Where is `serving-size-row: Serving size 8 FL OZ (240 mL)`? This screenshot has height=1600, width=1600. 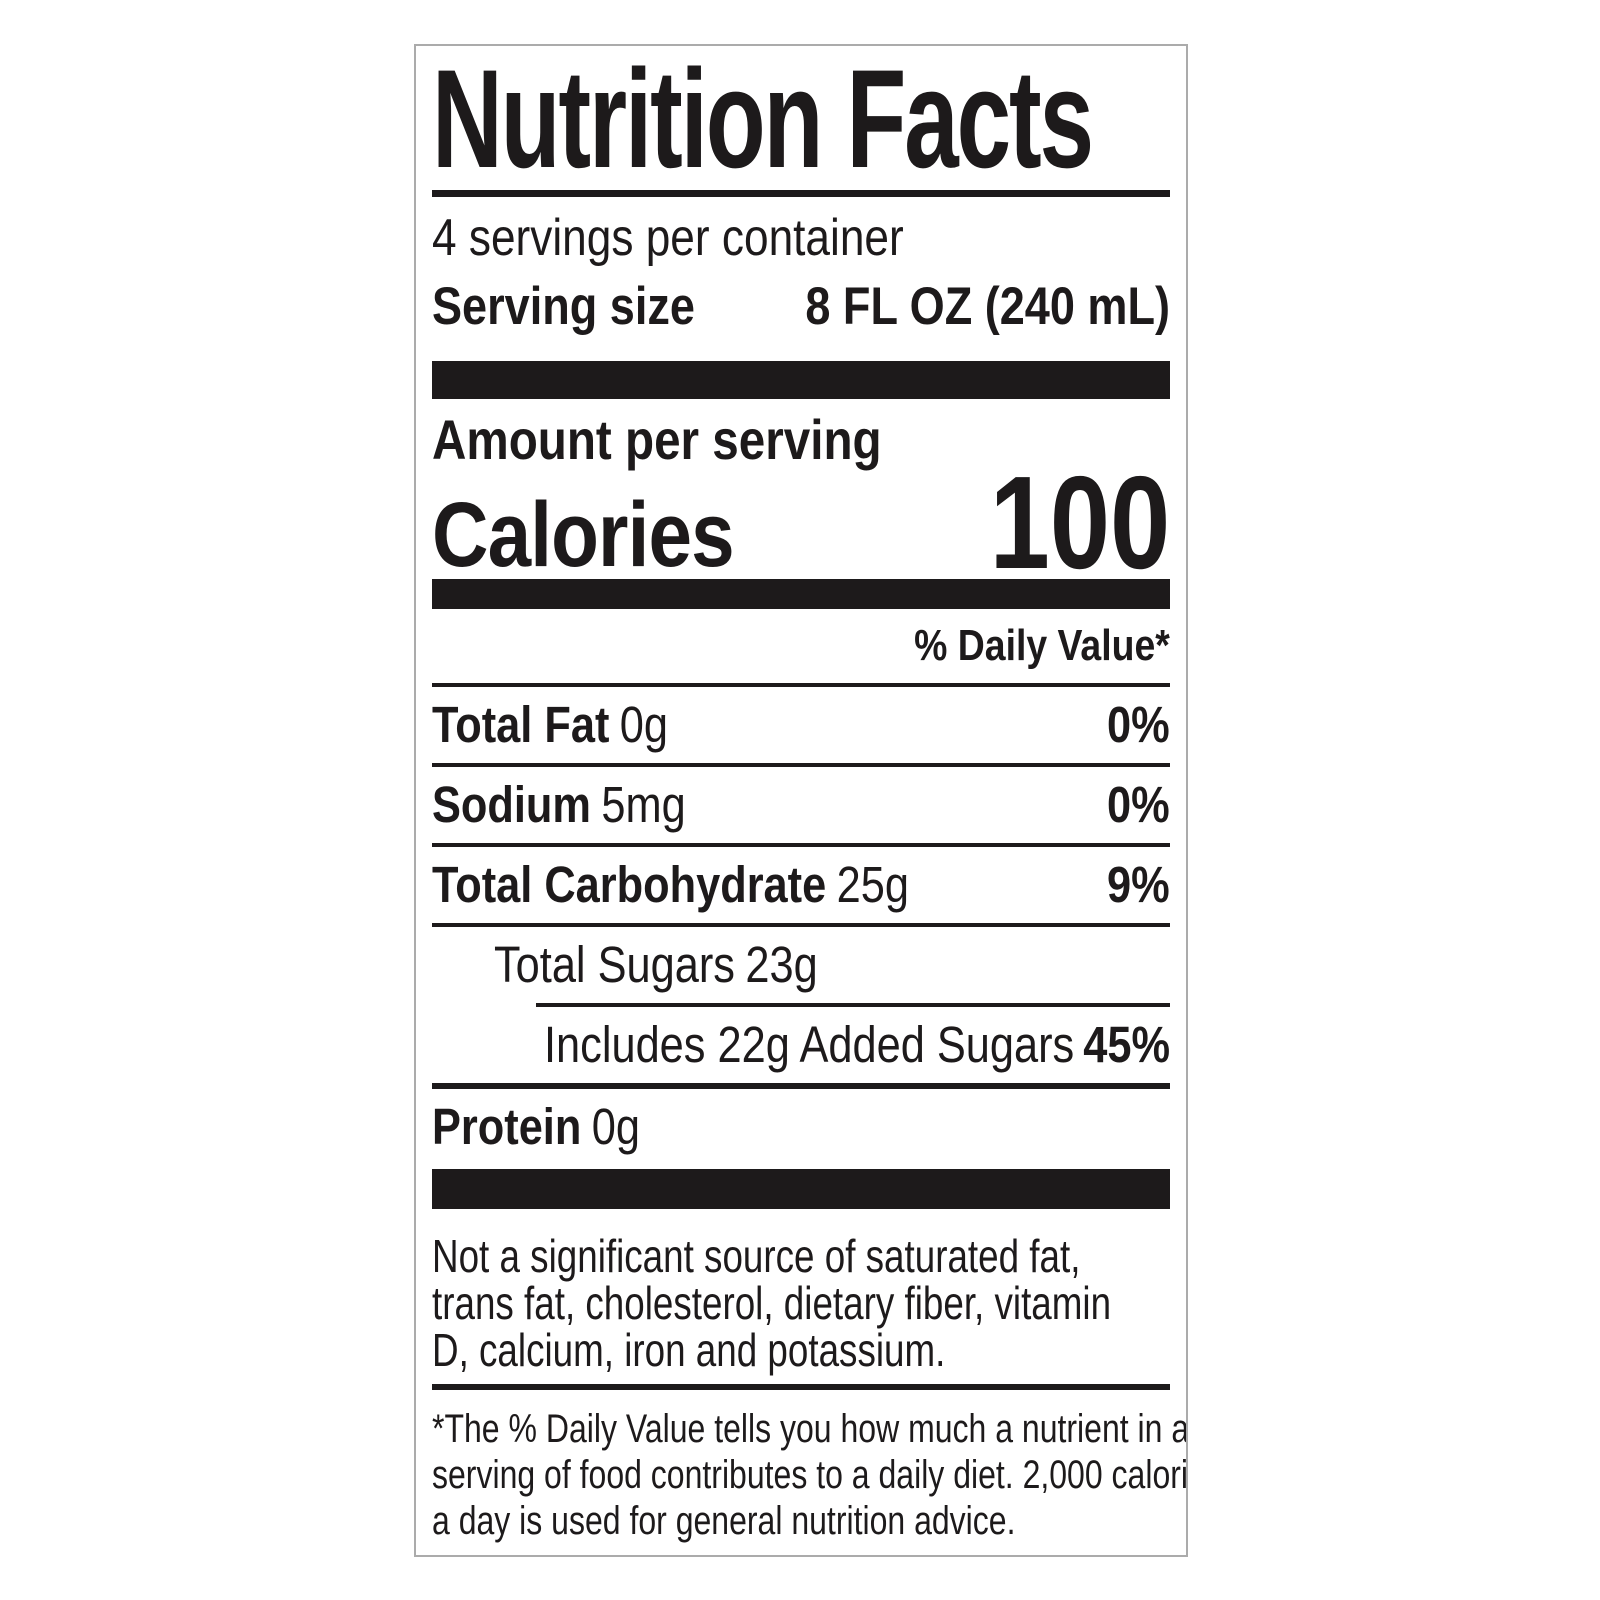 serving-size-row: Serving size 8 FL OZ (240 mL) is located at coordinates (801, 307).